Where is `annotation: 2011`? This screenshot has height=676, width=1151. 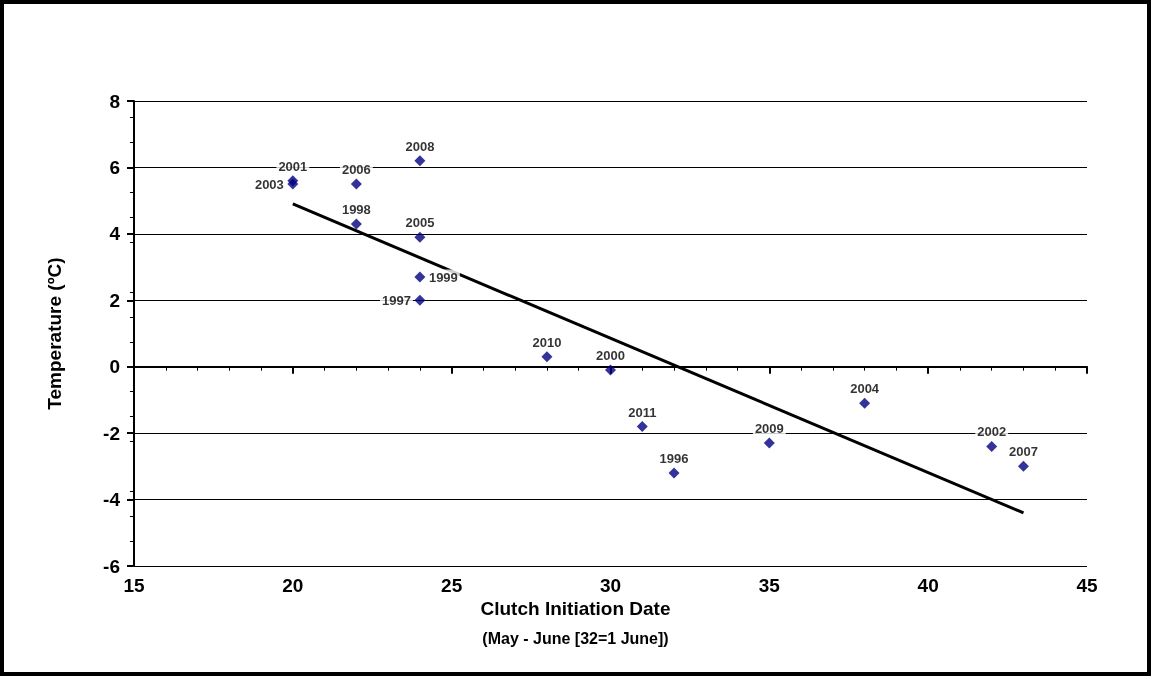
annotation: 2011 is located at coordinates (642, 412).